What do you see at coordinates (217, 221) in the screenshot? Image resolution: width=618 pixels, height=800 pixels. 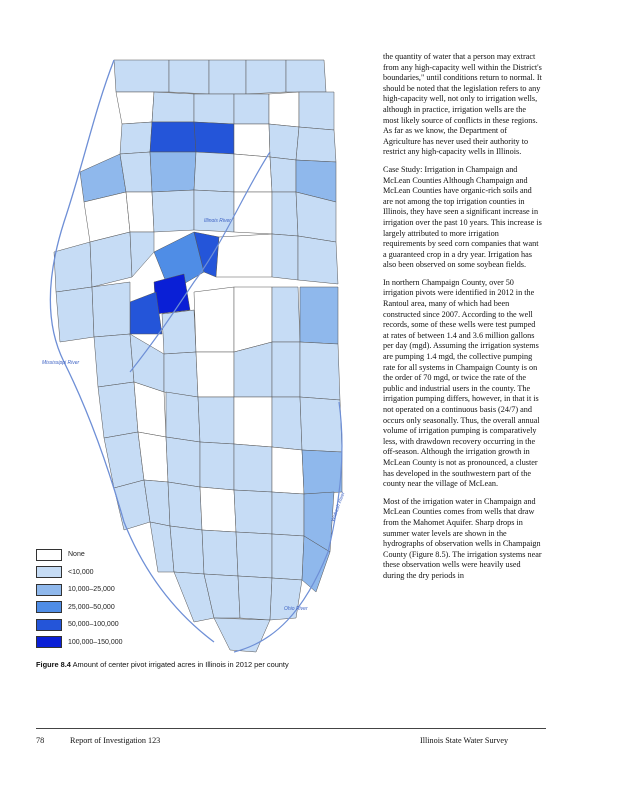 I see `illinois-river-label: Illinois River` at bounding box center [217, 221].